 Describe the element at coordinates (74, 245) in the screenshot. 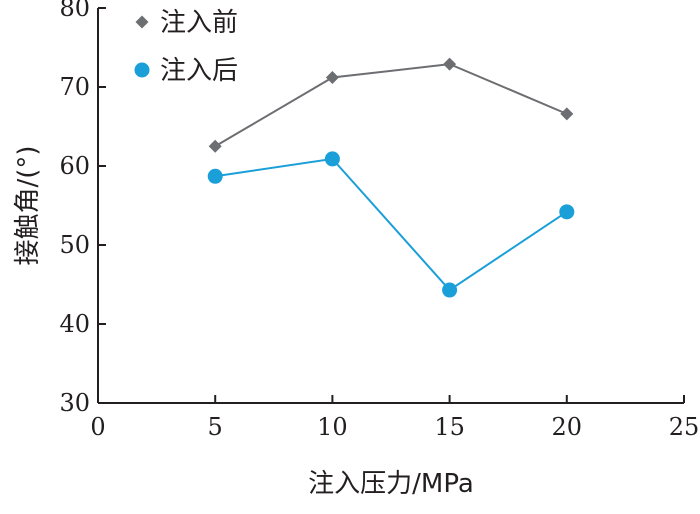

I see `y-tick-label: 50` at that location.